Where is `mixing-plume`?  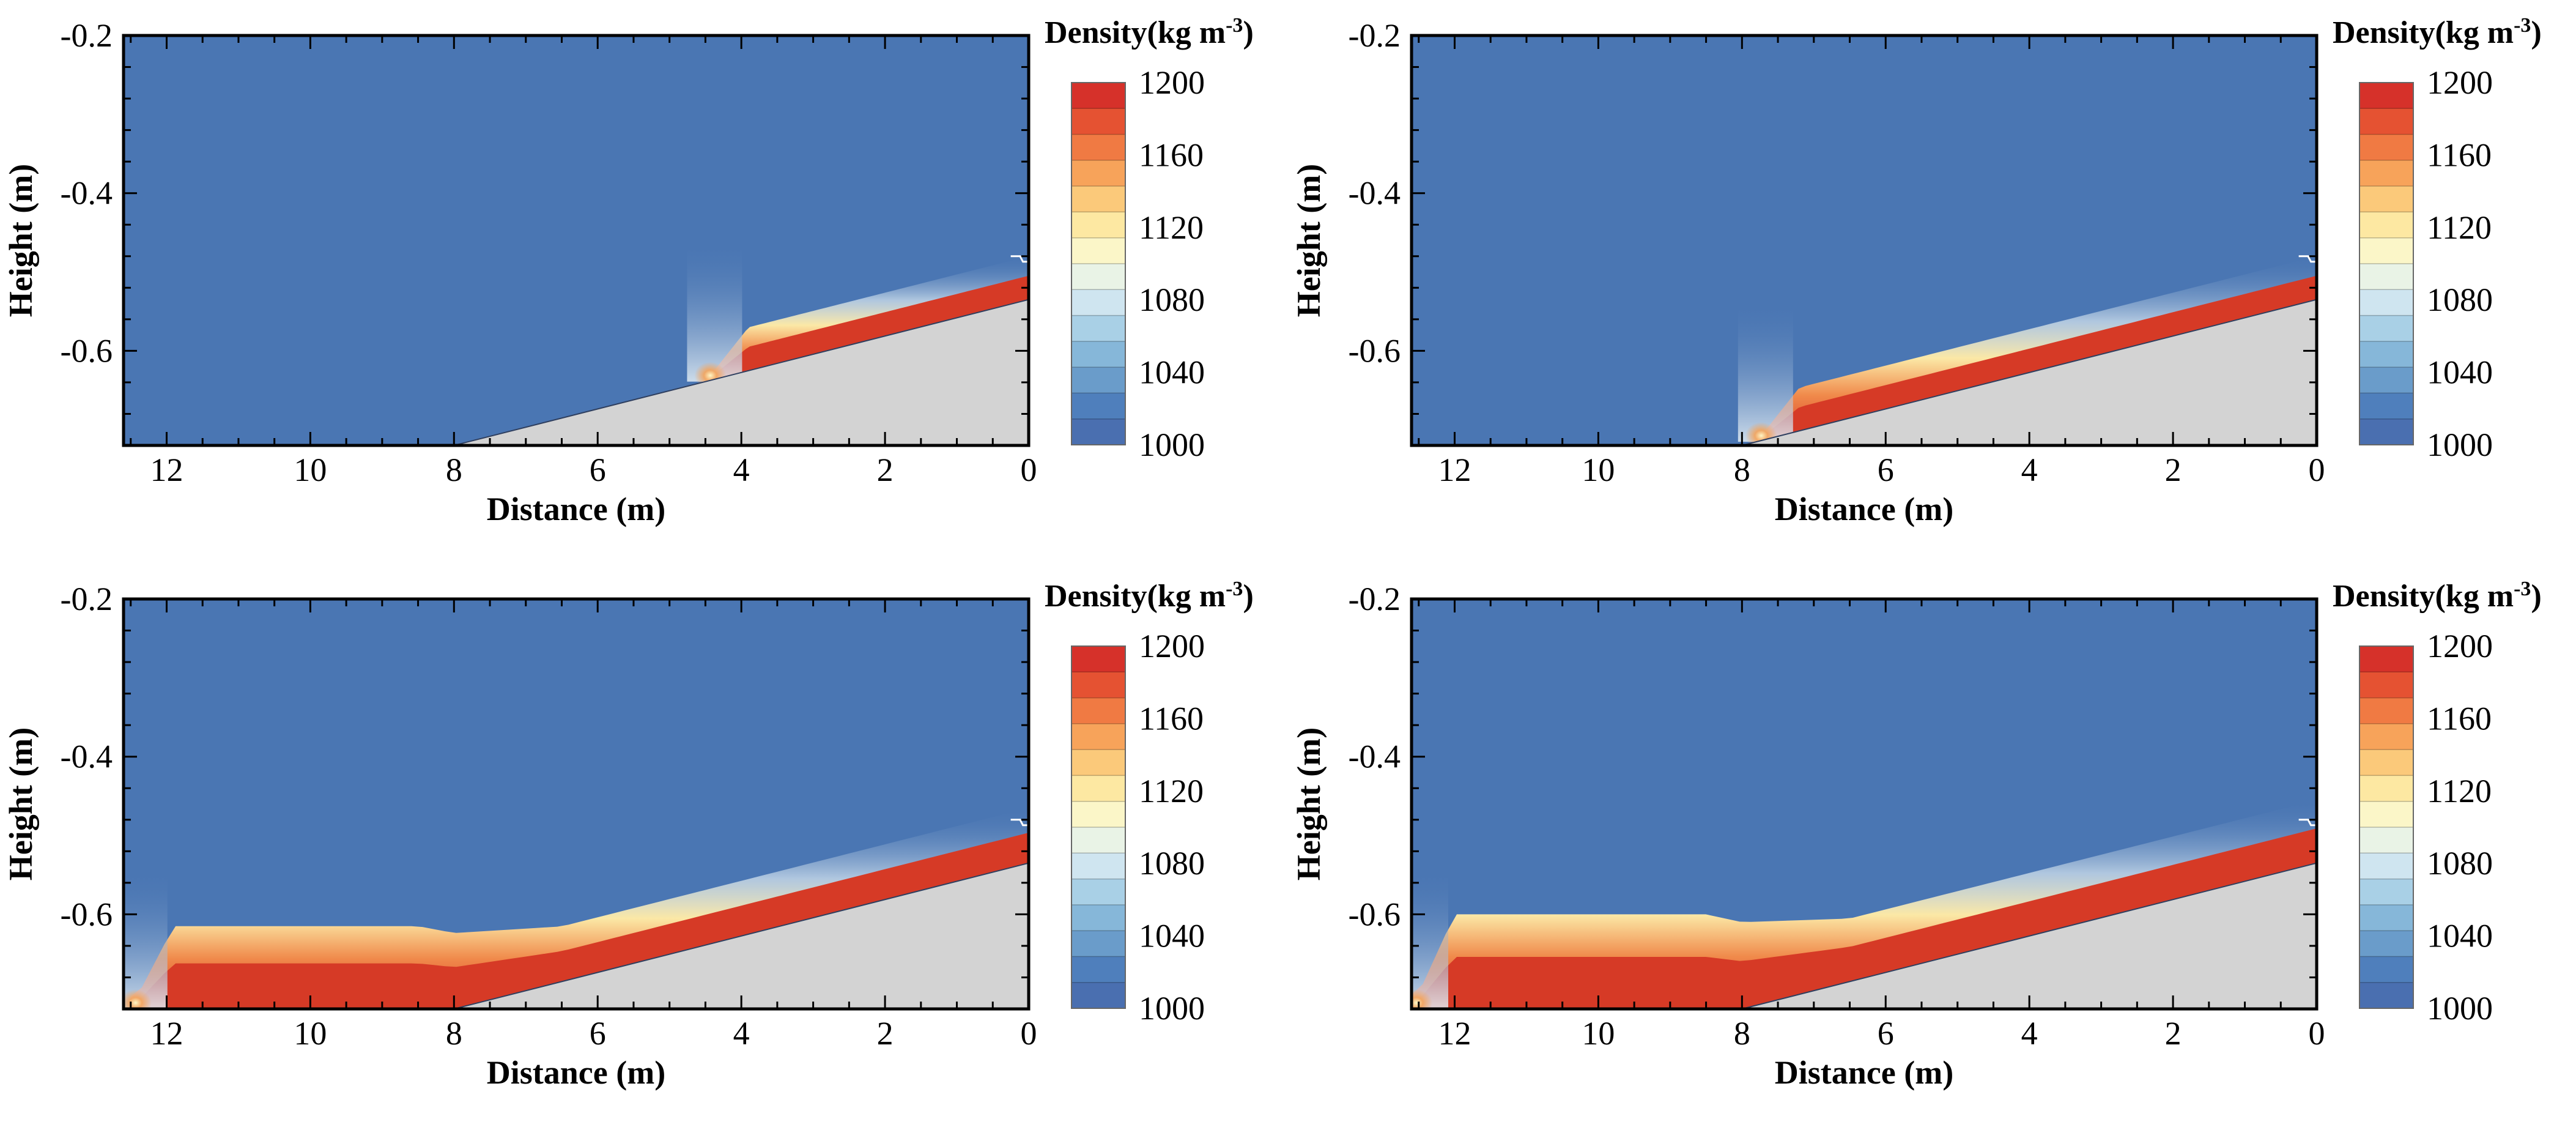 mixing-plume is located at coordinates (1430, 938).